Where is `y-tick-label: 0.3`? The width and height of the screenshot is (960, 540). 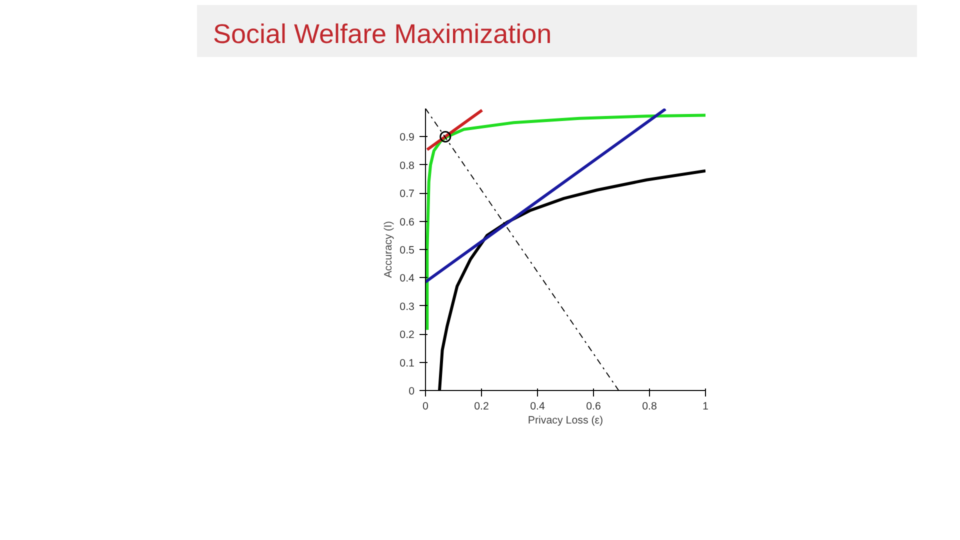 y-tick-label: 0.3 is located at coordinates (407, 306).